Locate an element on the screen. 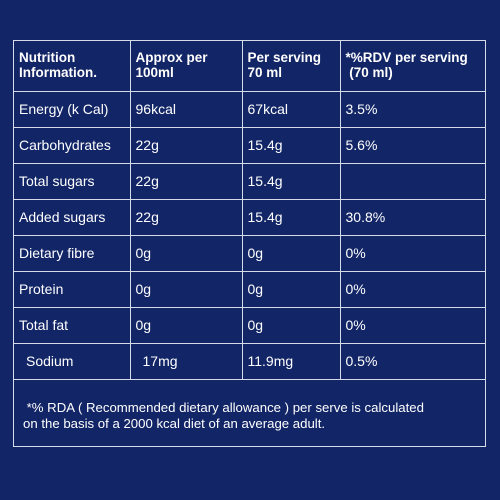  cell-per-serving: 11.9mg is located at coordinates (291, 361).